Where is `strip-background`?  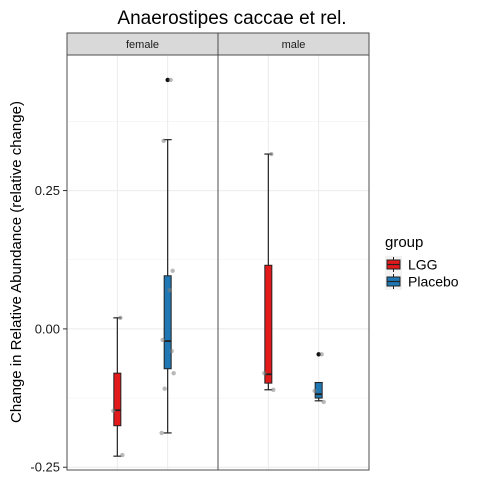 strip-background is located at coordinates (293, 44).